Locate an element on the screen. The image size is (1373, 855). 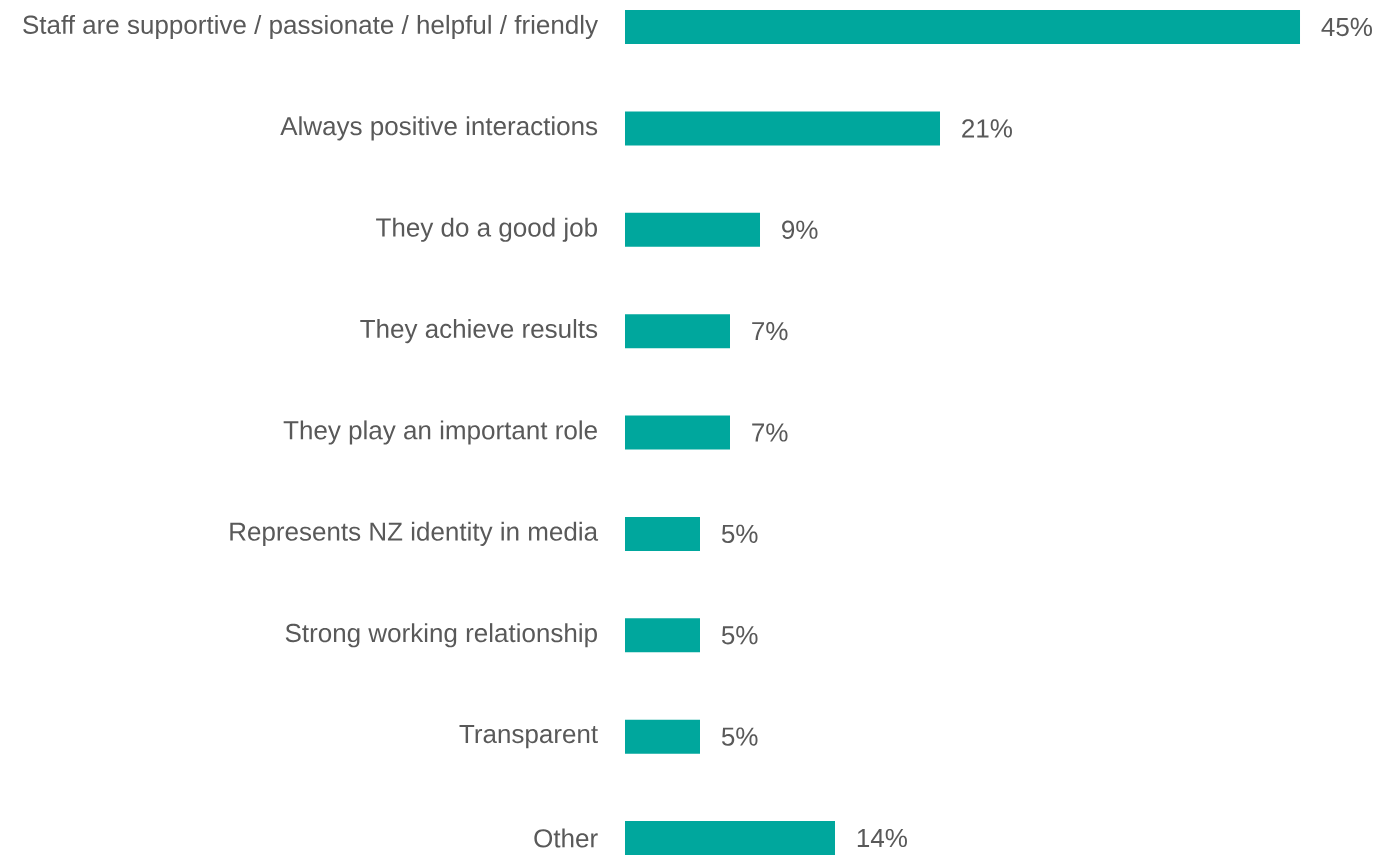
y-tick-label: They do a good job is located at coordinates (486, 229).